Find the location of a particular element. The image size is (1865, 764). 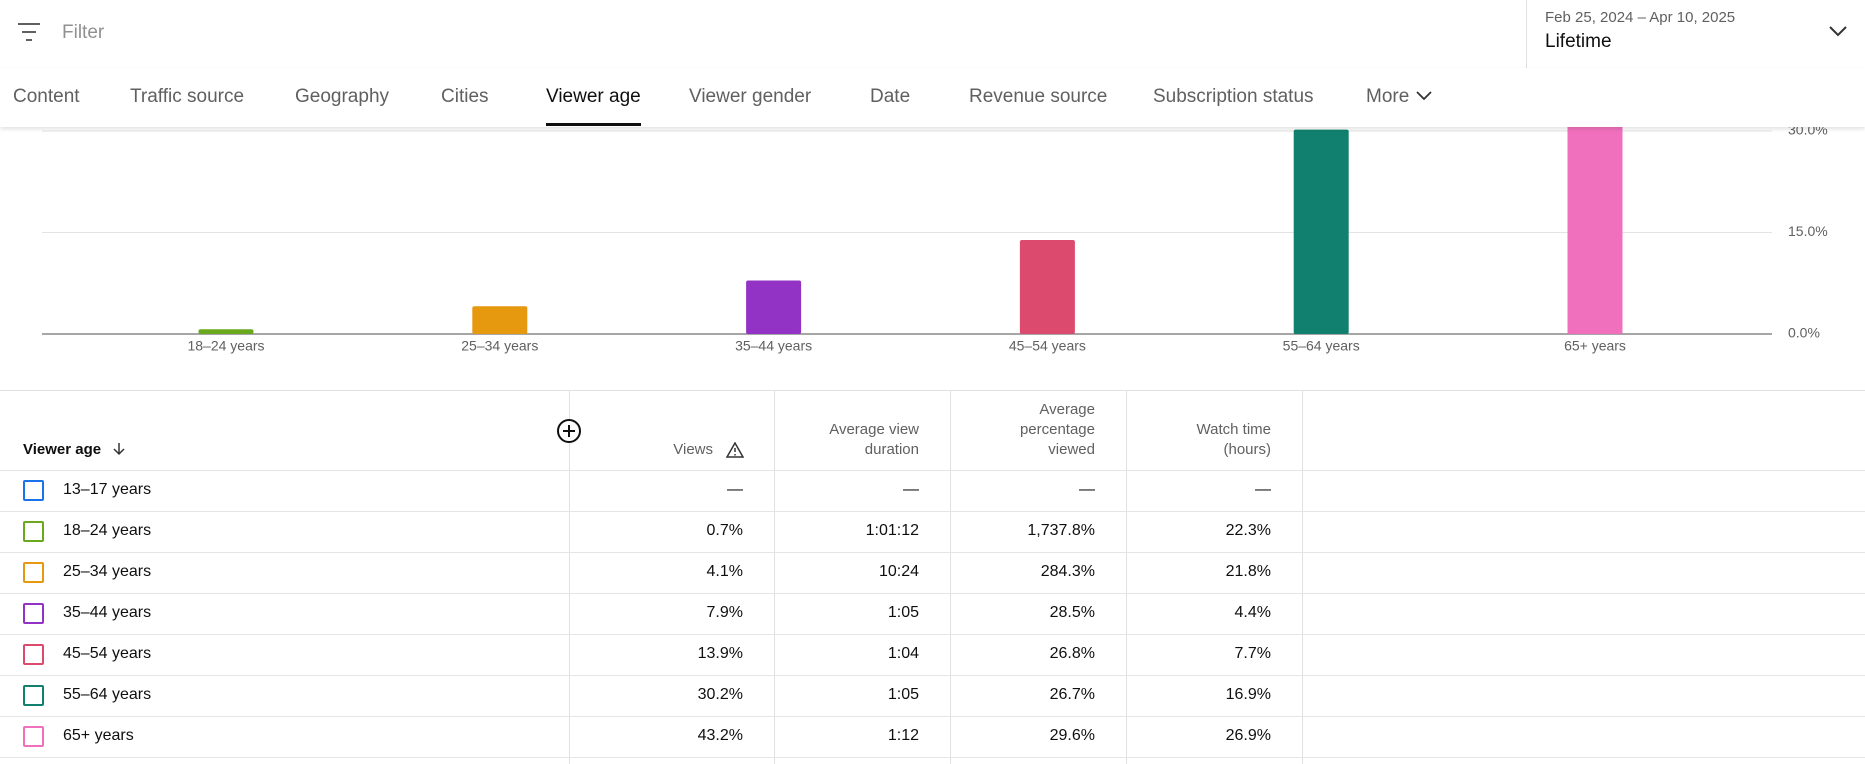

cell: 4.4% is located at coordinates (1252, 612).